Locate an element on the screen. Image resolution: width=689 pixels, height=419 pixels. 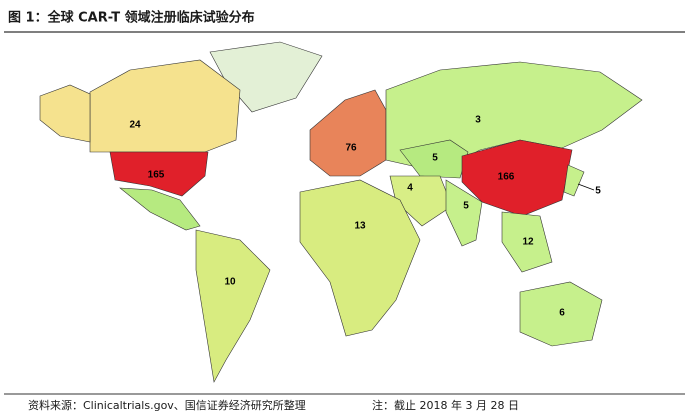
region-value: 165 is located at coordinates (156, 175).